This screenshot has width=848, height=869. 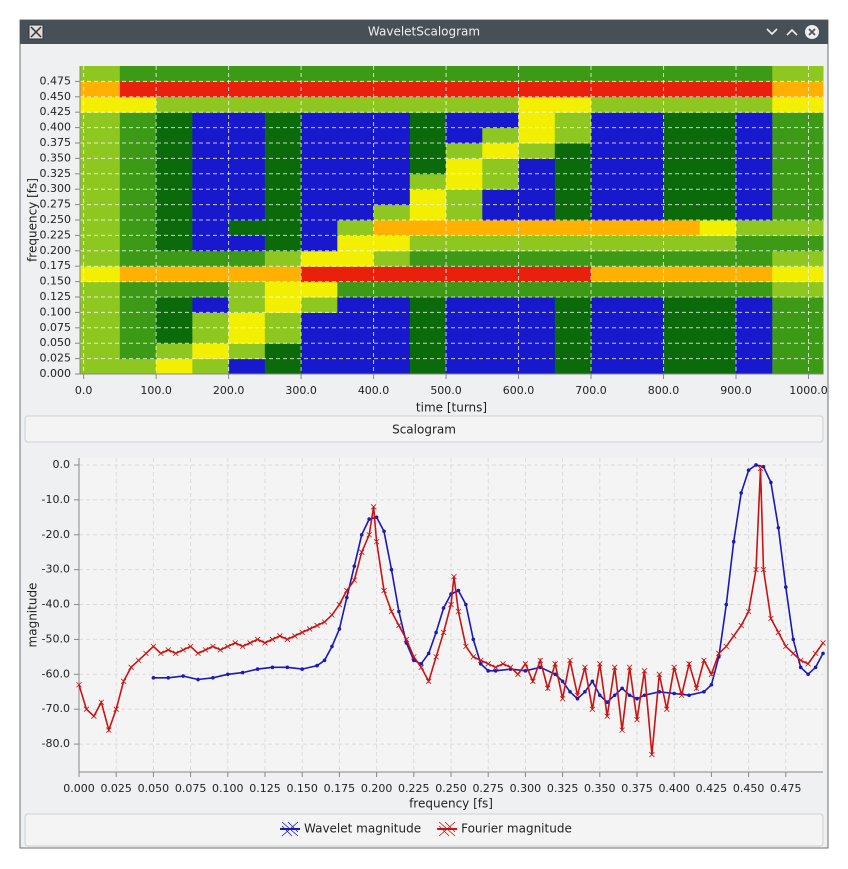 What do you see at coordinates (56, 250) in the screenshot?
I see `y-tick-label: 0.200` at bounding box center [56, 250].